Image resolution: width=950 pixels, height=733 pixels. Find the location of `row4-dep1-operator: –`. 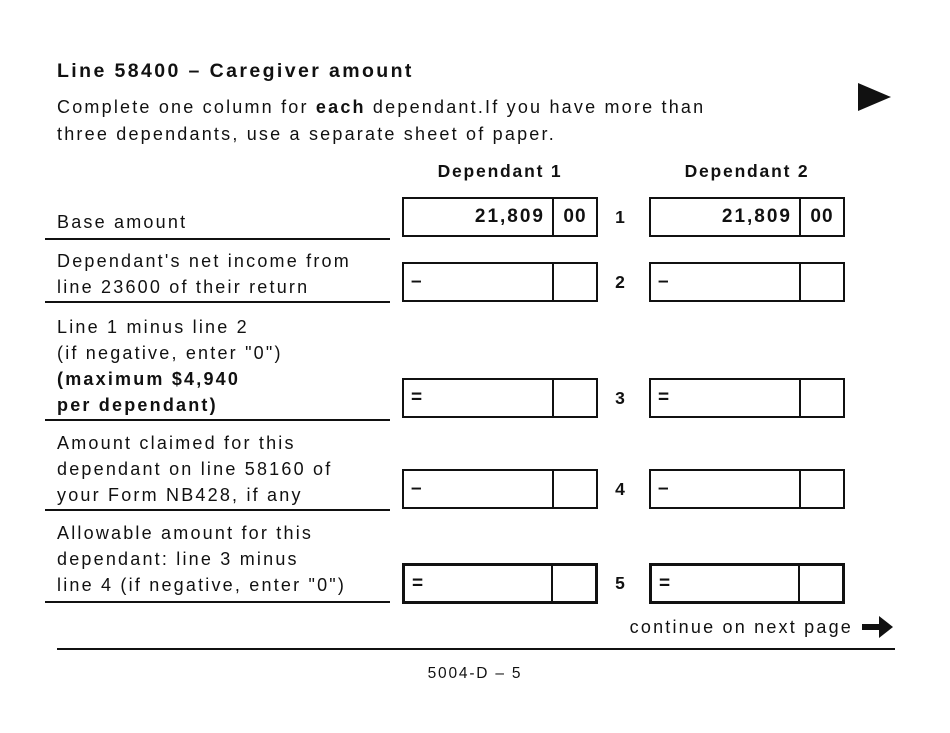

row4-dep1-operator: – is located at coordinates (416, 488).